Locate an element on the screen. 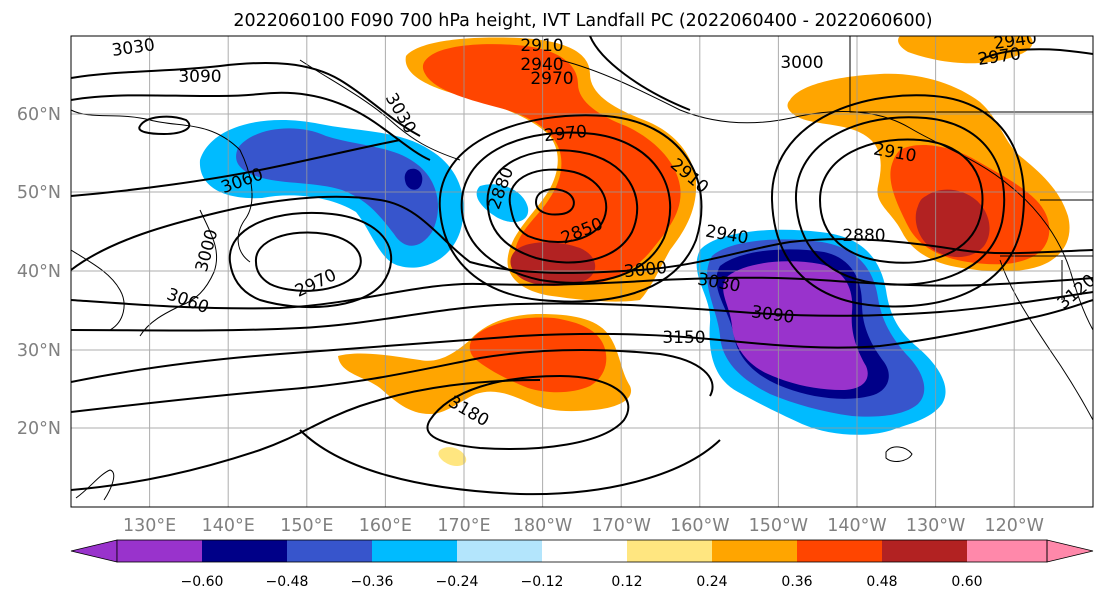  lon-label: 150°E is located at coordinates (306, 526).